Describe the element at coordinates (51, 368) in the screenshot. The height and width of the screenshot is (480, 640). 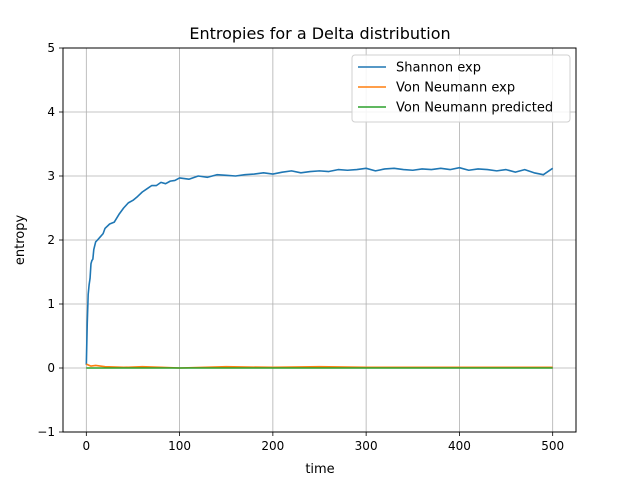
I see `y-tick-label: 0` at that location.